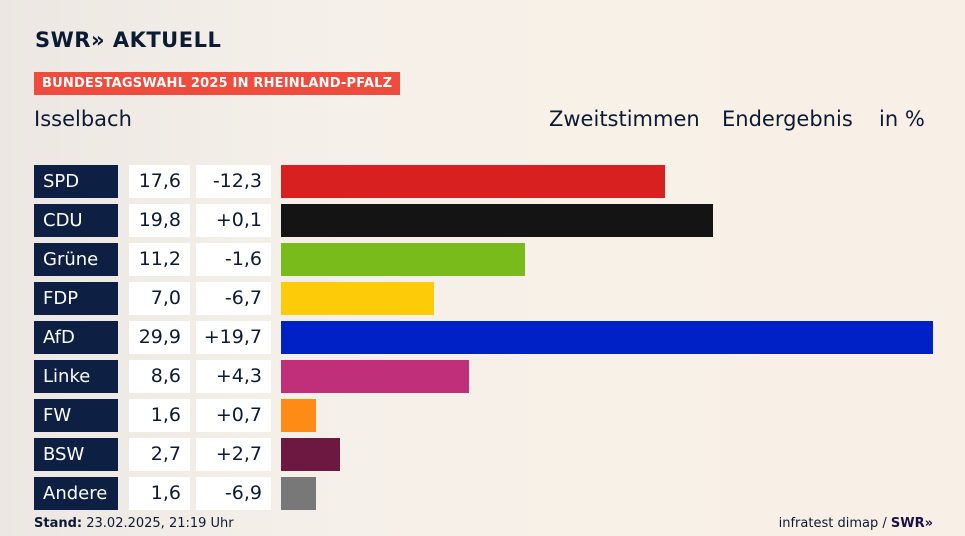 The image size is (965, 536). I want to click on party-row: FW 1,6 +0,7, so click(482, 415).